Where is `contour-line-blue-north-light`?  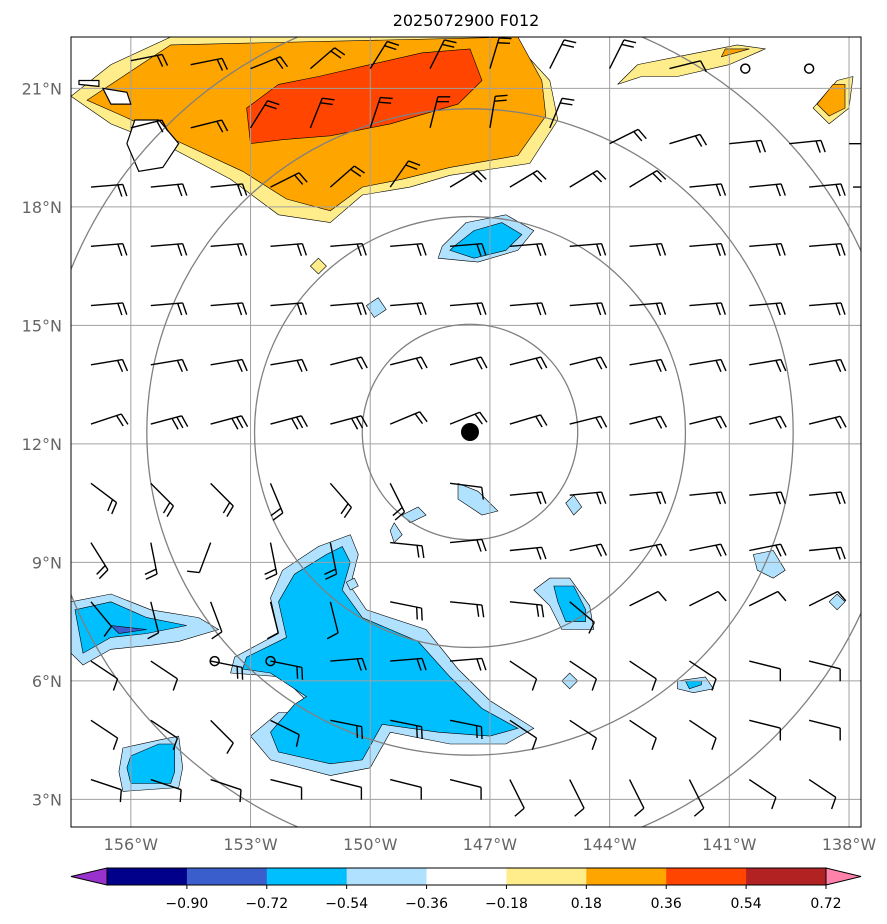 contour-line-blue-north-light is located at coordinates (486, 238).